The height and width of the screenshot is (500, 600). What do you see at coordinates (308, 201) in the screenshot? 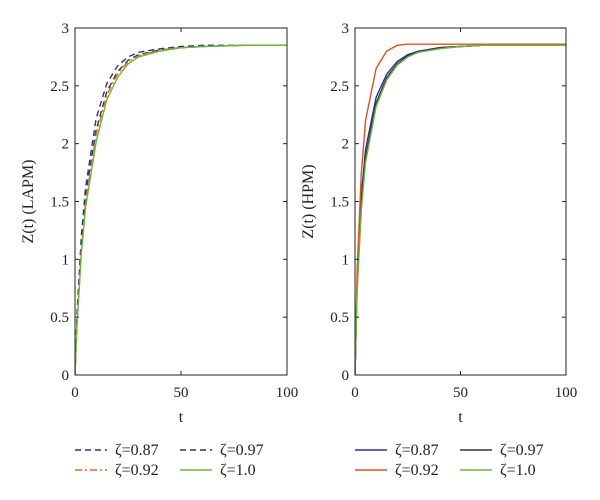
I see `y-axis-label: Z(t) (HPM)` at bounding box center [308, 201].